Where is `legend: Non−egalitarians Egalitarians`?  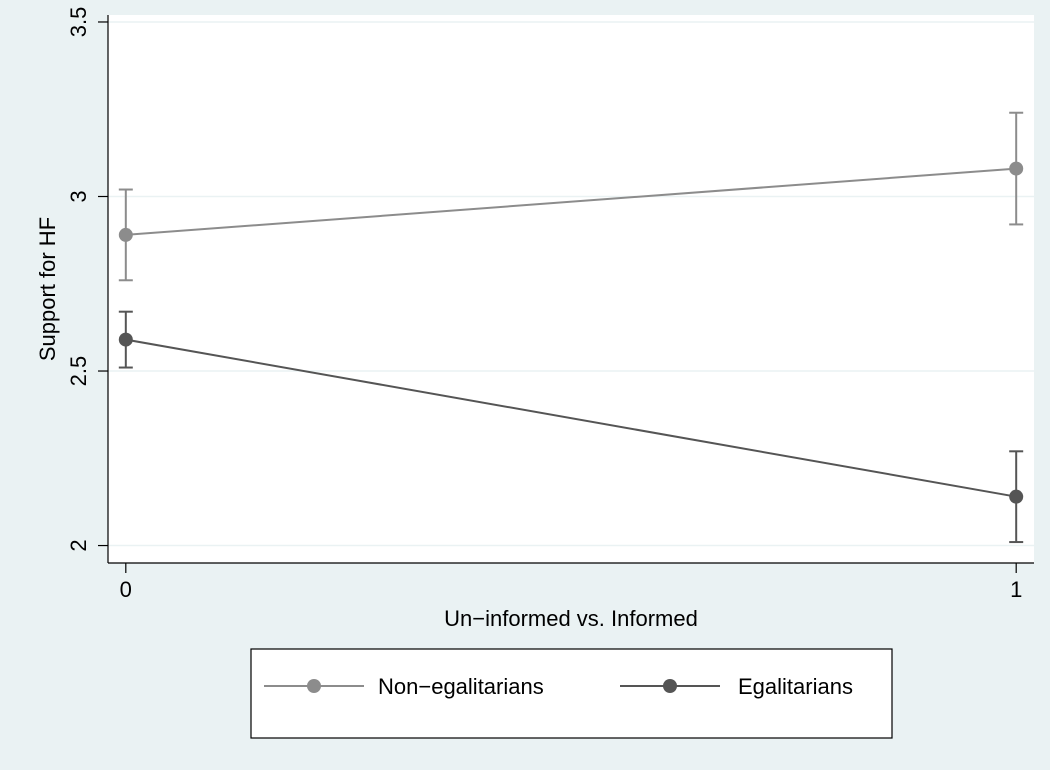
legend: Non−egalitarians Egalitarians is located at coordinates (571, 693).